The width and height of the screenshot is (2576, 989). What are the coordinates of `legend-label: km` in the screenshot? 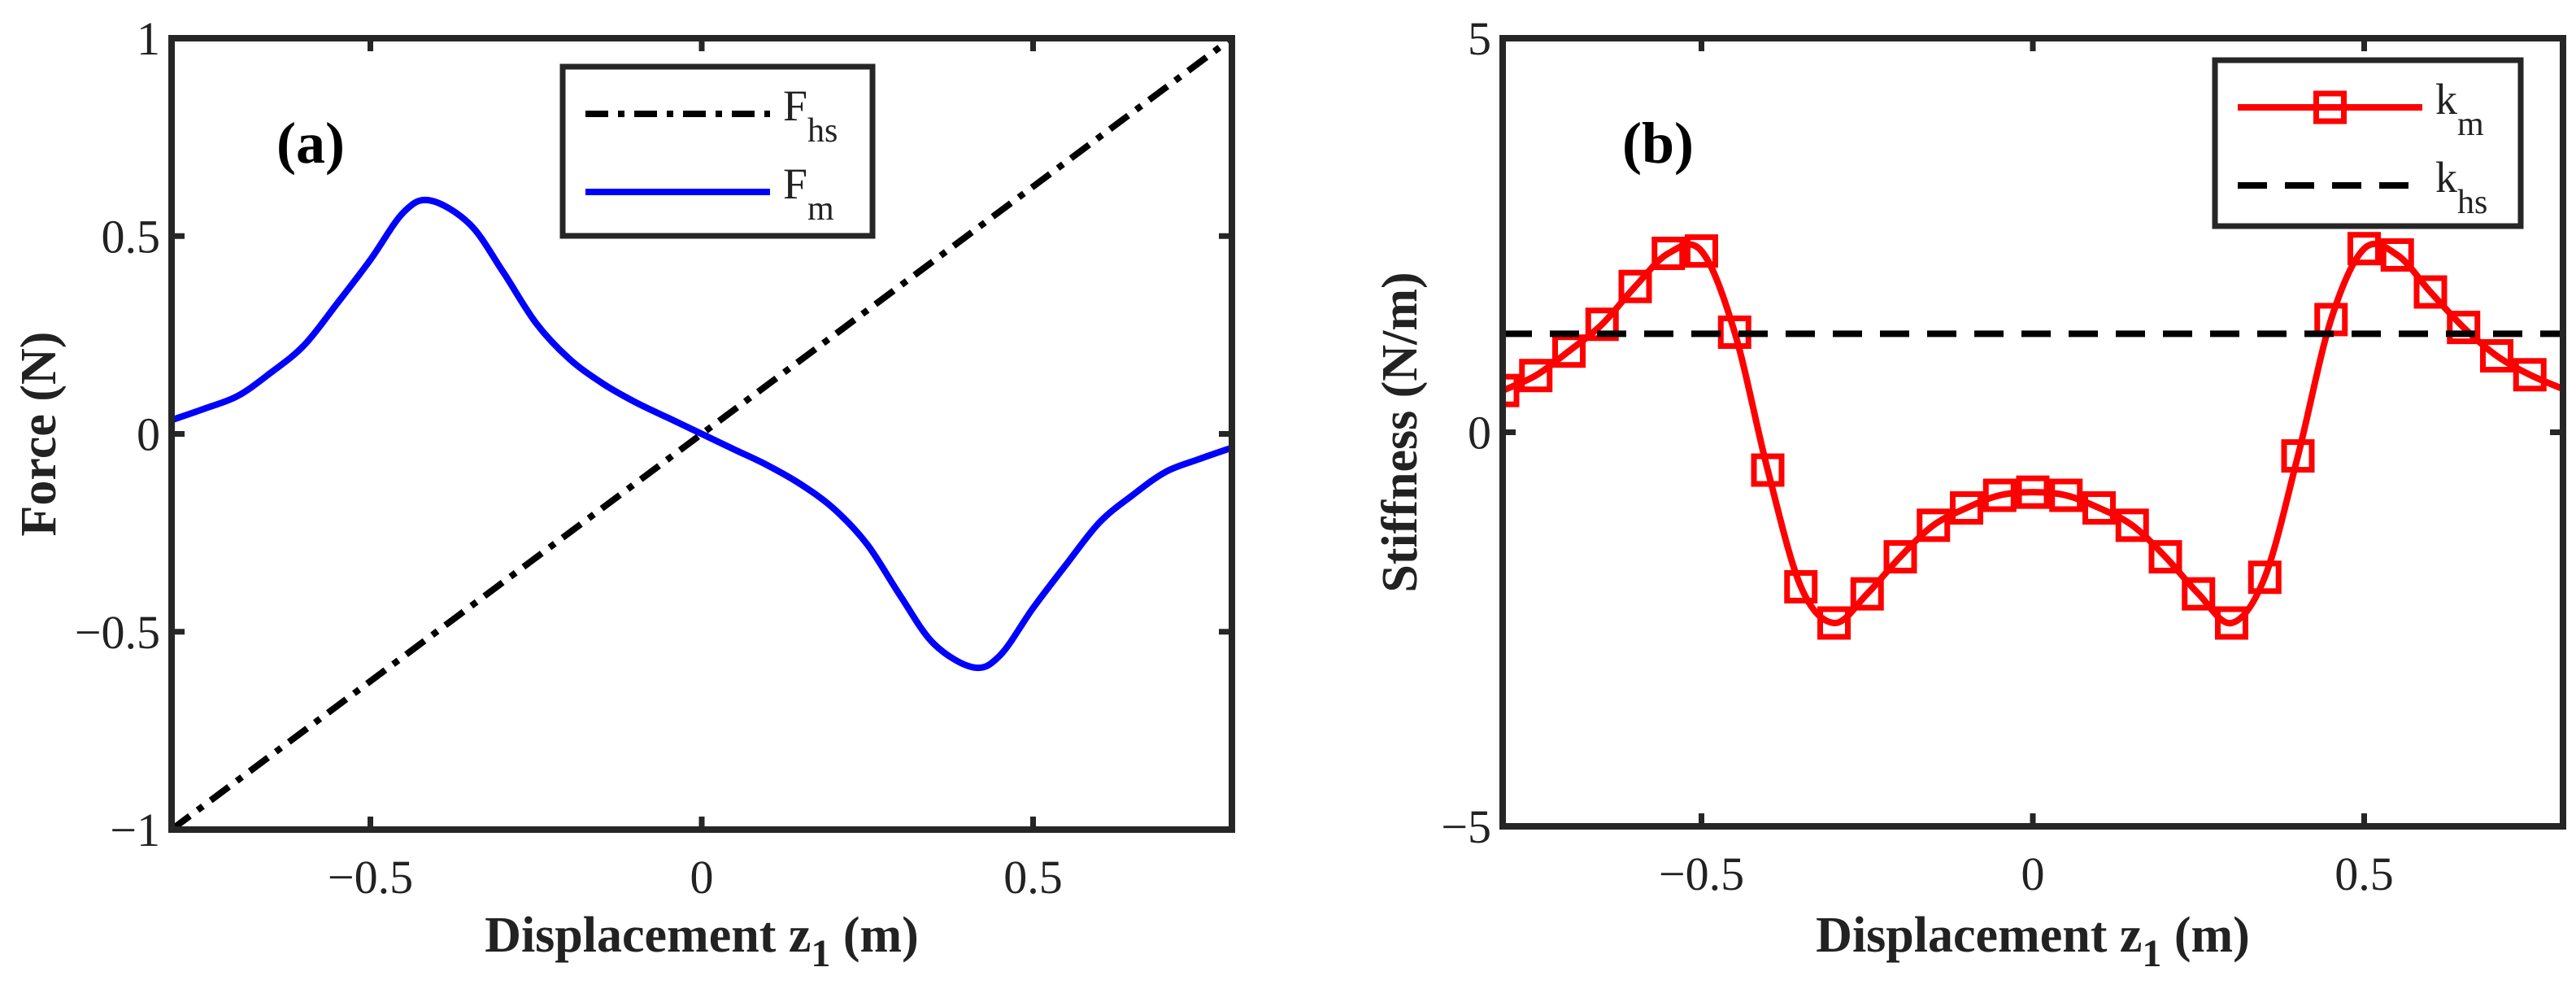 It's located at (2460, 109).